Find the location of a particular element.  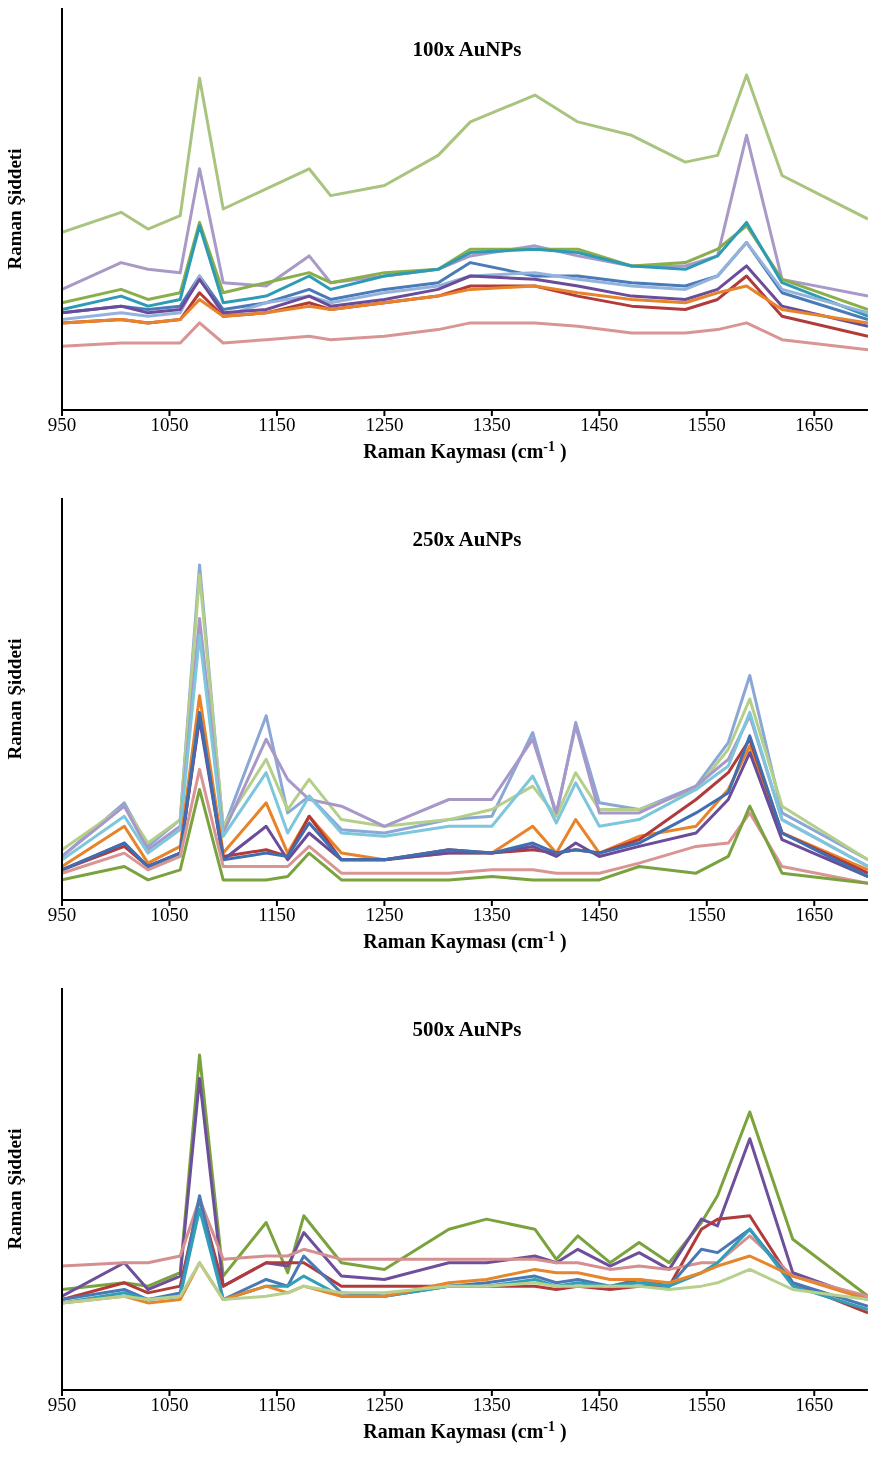

chart-title: 100x AuNPs is located at coordinates (467, 49).